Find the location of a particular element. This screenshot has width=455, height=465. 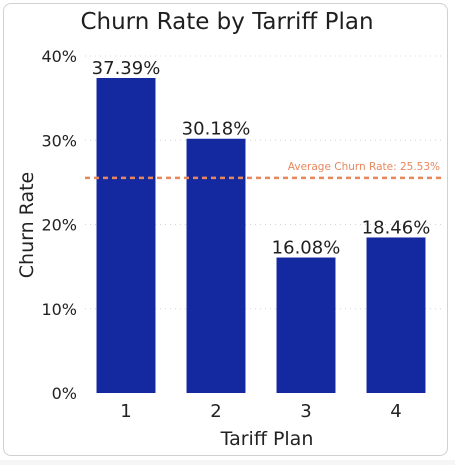

bar-value-label: 30.18% is located at coordinates (216, 129).